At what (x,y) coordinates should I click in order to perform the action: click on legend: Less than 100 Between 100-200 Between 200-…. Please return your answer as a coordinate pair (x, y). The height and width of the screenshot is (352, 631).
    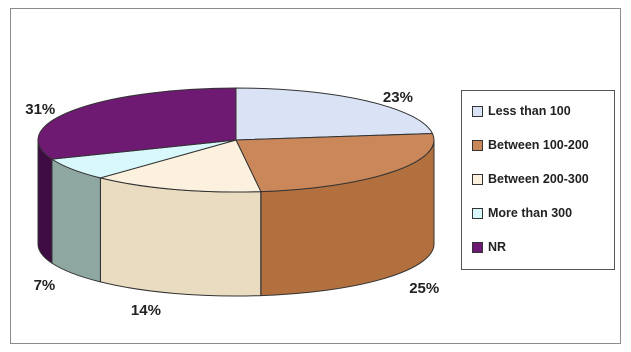
    Looking at the image, I should click on (538, 180).